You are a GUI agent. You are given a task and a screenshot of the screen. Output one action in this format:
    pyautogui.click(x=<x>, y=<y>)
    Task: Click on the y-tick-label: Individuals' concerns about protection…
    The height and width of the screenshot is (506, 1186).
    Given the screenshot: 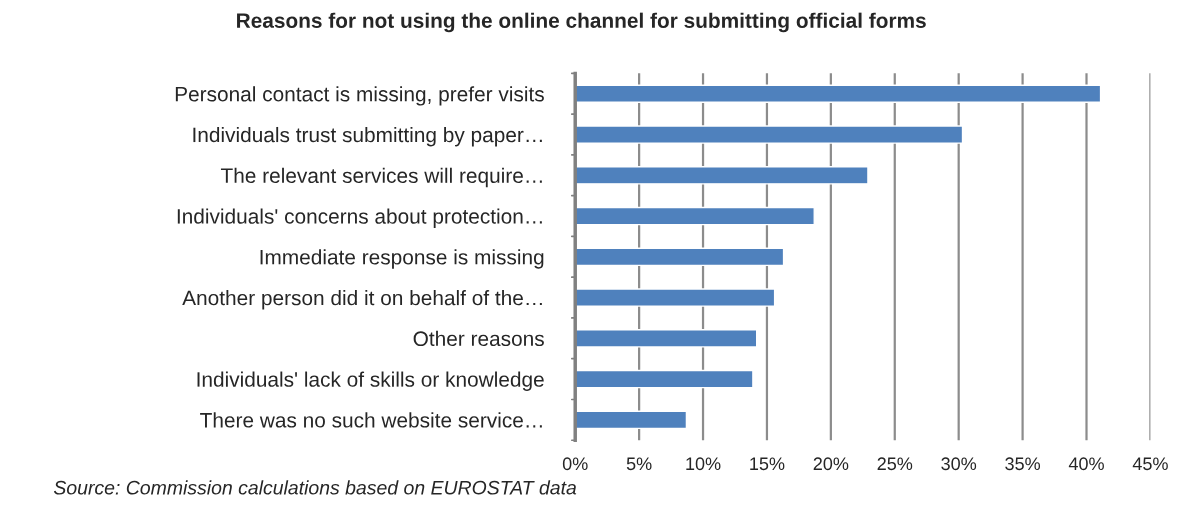 What is the action you would take?
    pyautogui.click(x=359, y=218)
    